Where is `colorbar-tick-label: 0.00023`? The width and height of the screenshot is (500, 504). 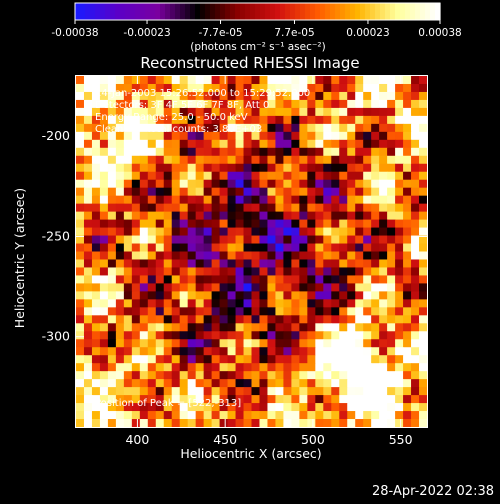
colorbar-tick-label: 0.00023 is located at coordinates (367, 33).